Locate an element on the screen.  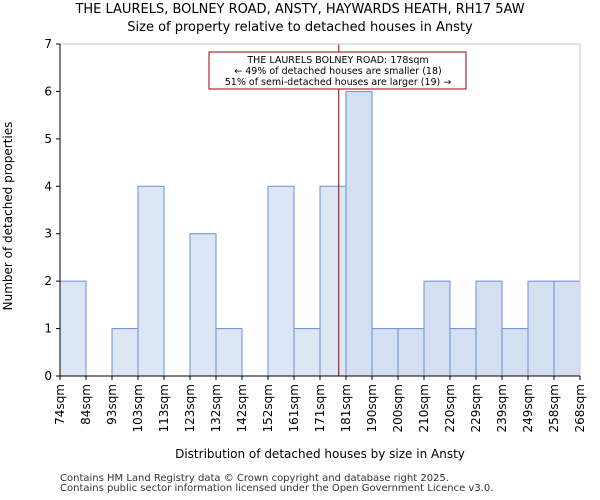
x-tick-label: 103sqm is located at coordinates (138, 408).